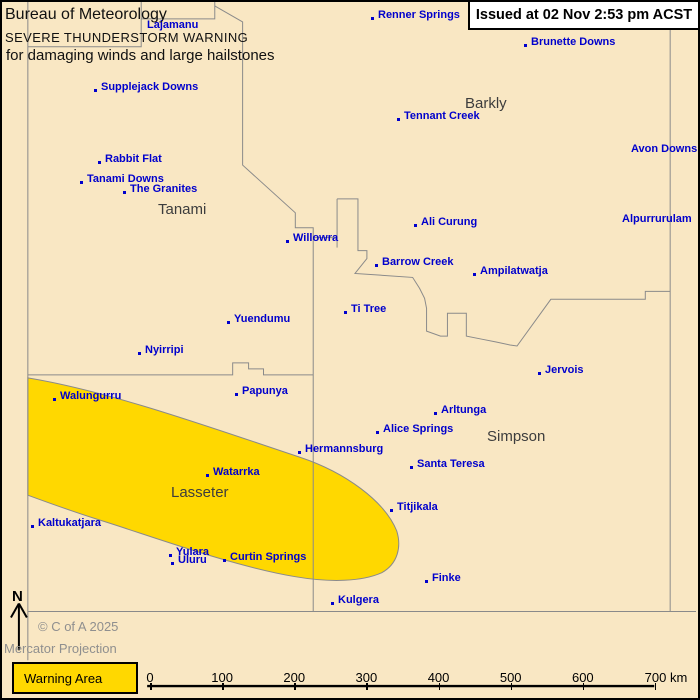 Image resolution: width=700 pixels, height=700 pixels. Describe the element at coordinates (125, 179) in the screenshot. I see `place-name: Tanami Downs` at that location.